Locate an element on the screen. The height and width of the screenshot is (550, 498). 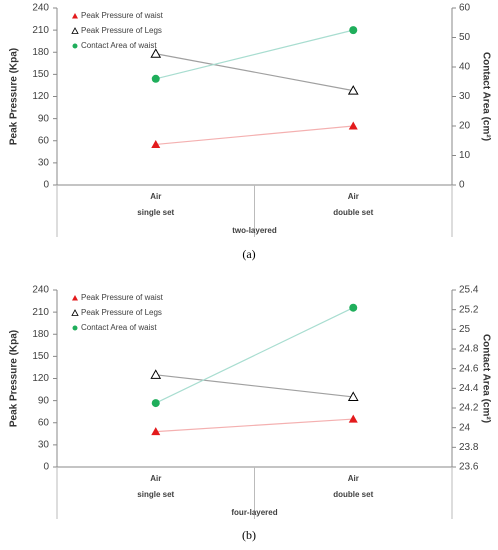
y2-tick-label: 40 is located at coordinates (465, 67).